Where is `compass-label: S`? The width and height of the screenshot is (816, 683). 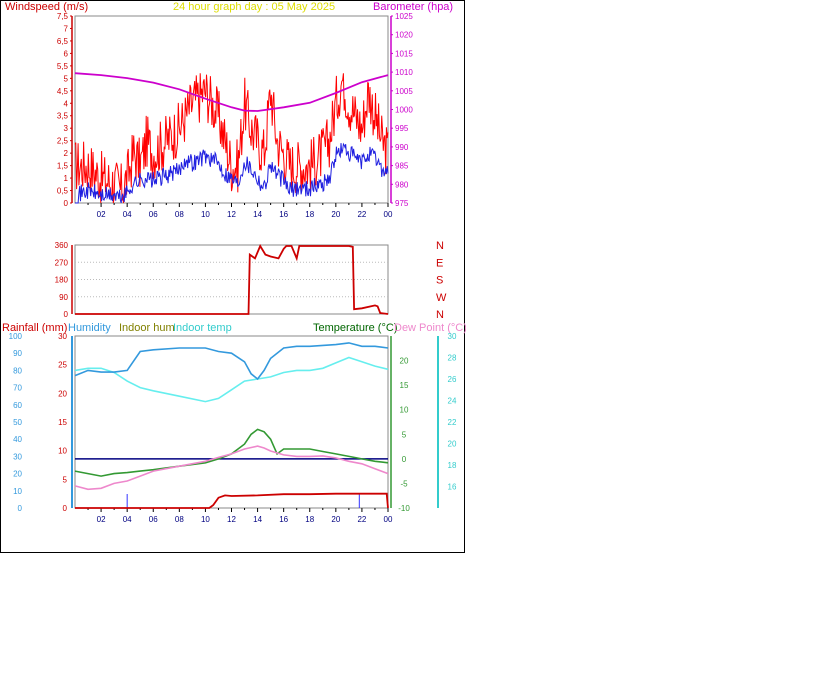 compass-label: S is located at coordinates (439, 281).